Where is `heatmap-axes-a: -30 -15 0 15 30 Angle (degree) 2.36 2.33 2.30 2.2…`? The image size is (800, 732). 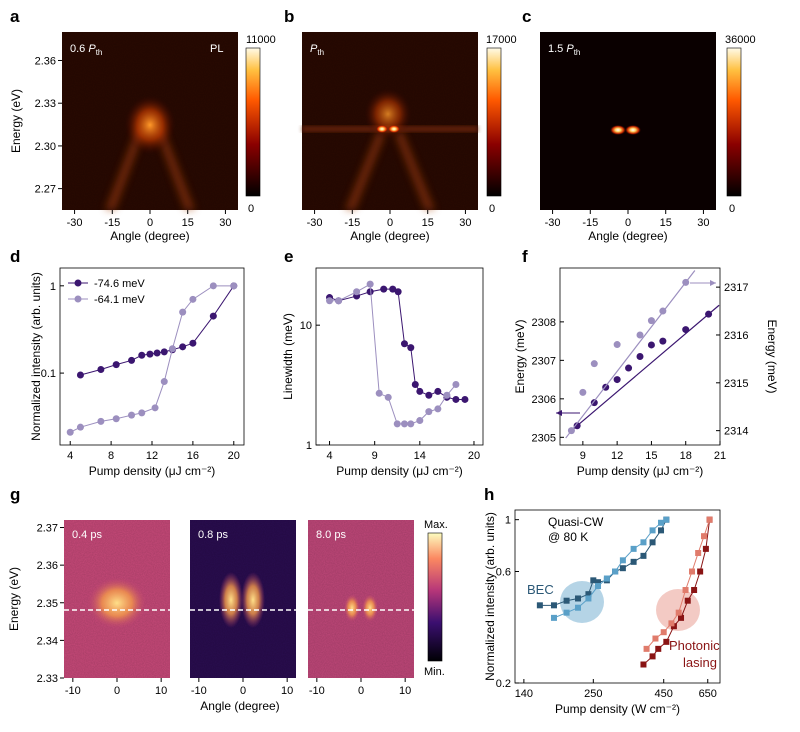
heatmap-axes-a: -30 -15 0 15 30 Angle (degree) 2.36 2.33 2.30 2.2… is located at coordinates (120, 149).